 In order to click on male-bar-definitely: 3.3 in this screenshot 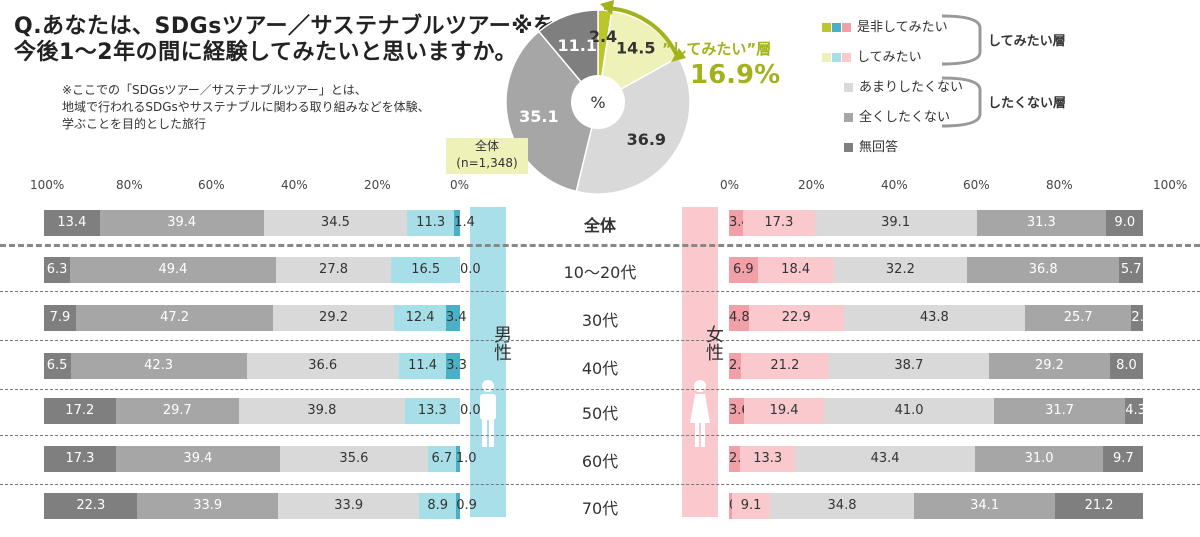, I will do `click(456, 366)`.